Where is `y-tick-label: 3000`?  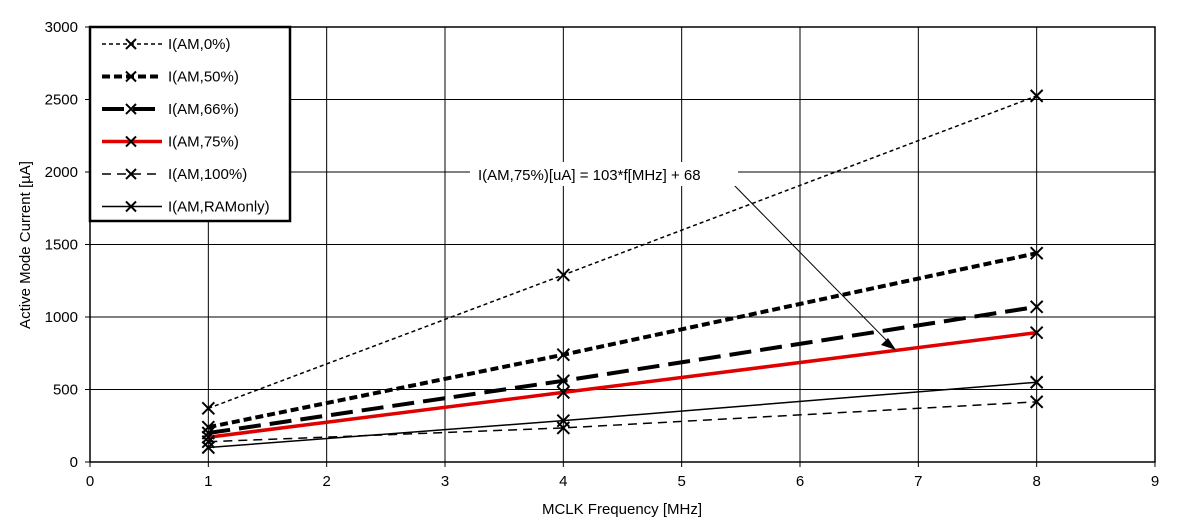 y-tick-label: 3000 is located at coordinates (61, 27).